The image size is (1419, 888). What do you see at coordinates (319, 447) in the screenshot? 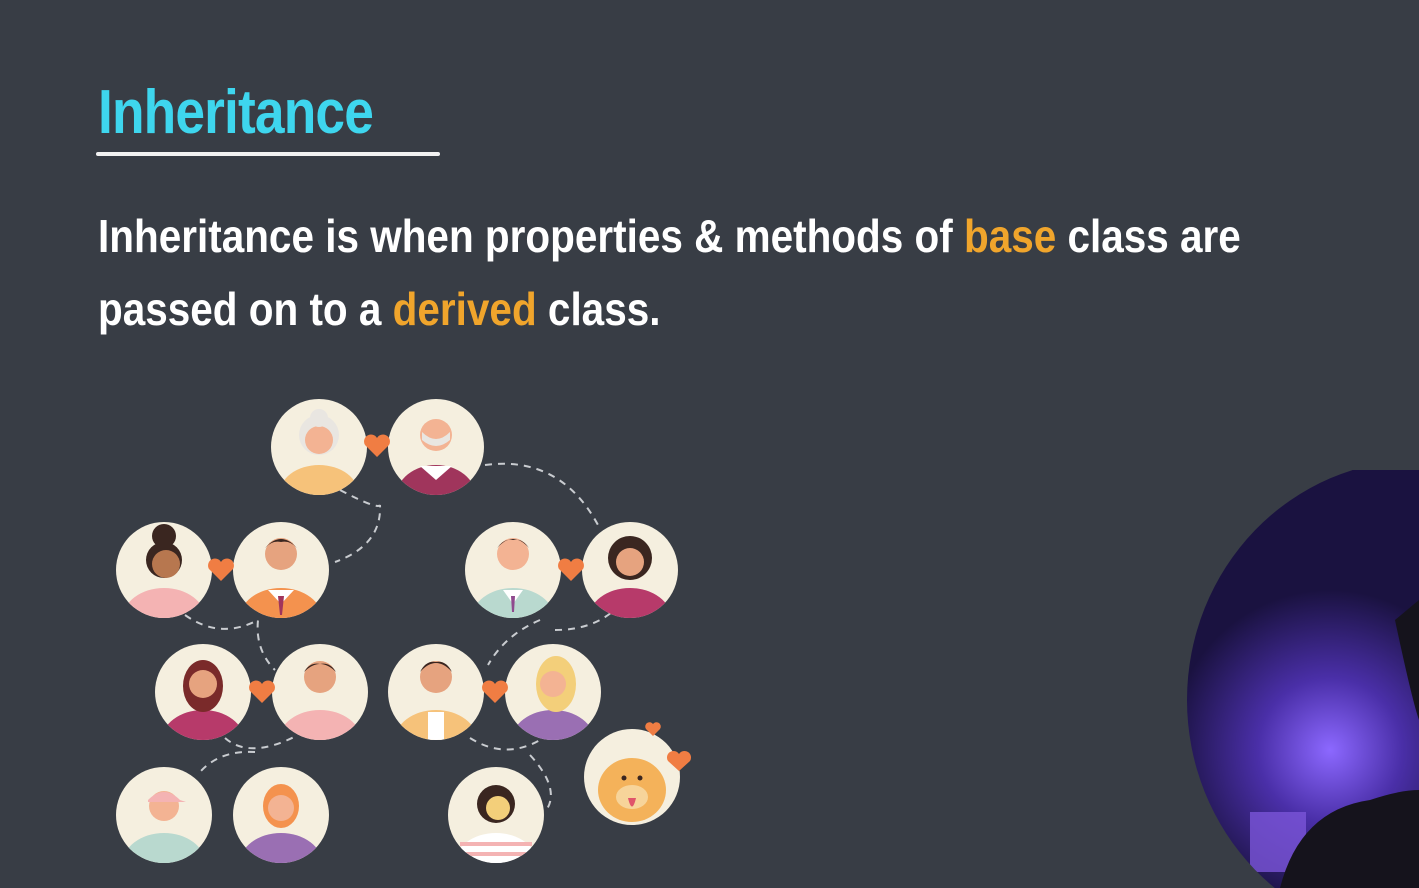
I see `grandmother-avatar` at bounding box center [319, 447].